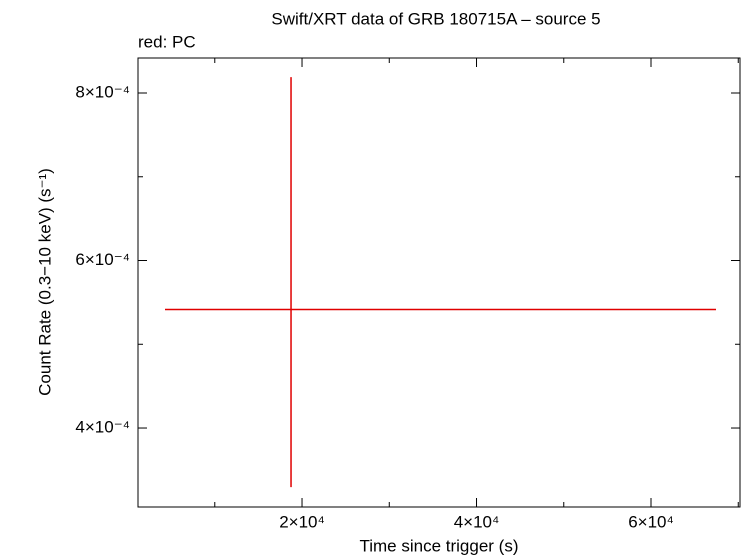 This screenshot has width=746, height=558. What do you see at coordinates (44, 282) in the screenshot?
I see `y-axis-label: Count Rate (0.3−10 keV) (s⁻¹)` at bounding box center [44, 282].